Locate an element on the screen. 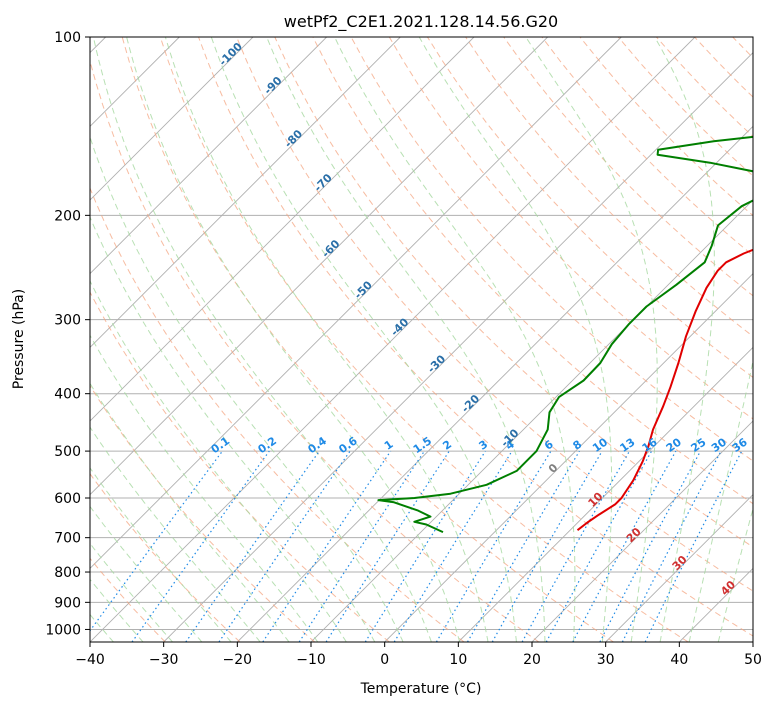 The height and width of the screenshot is (708, 775). moist-adiabat-label: 30 is located at coordinates (680, 563).